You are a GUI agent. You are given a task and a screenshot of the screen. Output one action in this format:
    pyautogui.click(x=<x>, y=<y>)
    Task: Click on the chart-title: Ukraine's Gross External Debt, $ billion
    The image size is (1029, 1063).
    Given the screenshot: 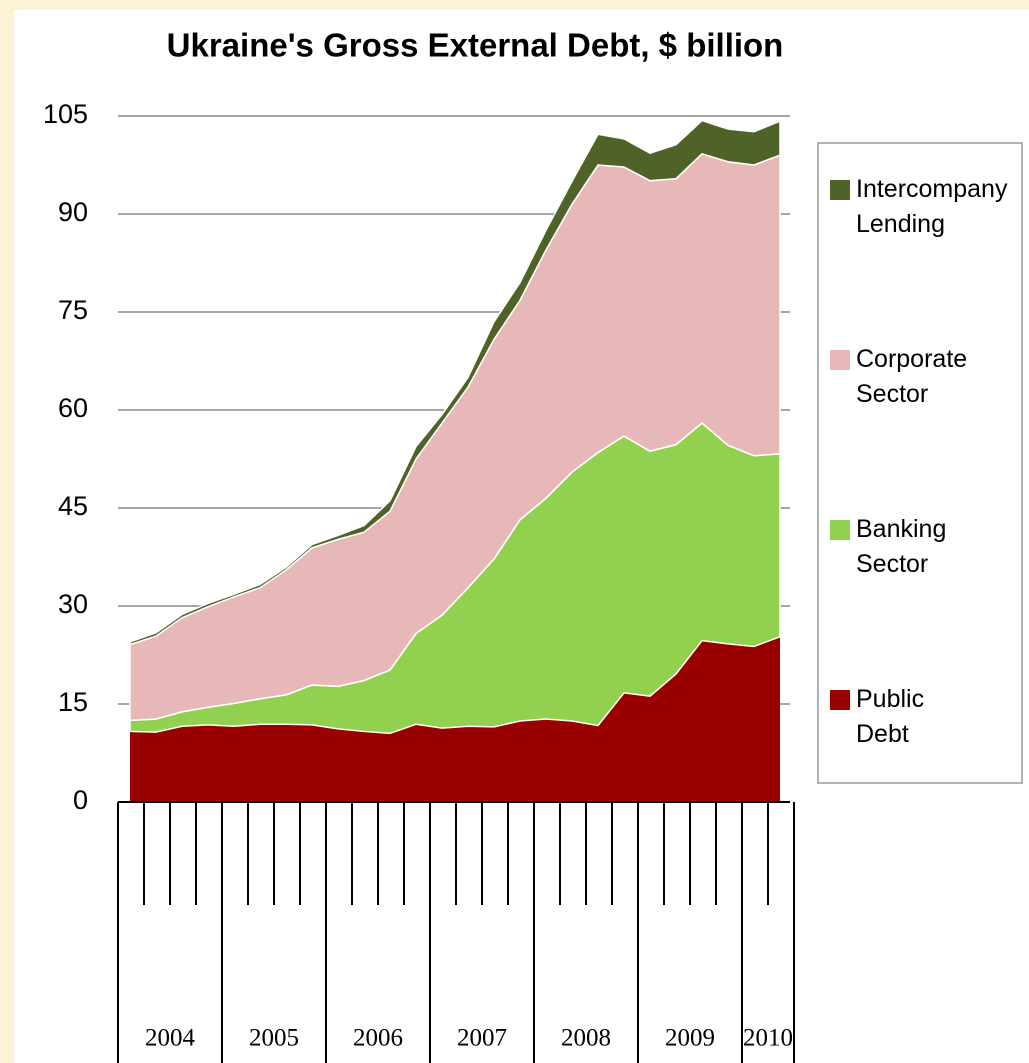 What is the action you would take?
    pyautogui.click(x=475, y=45)
    